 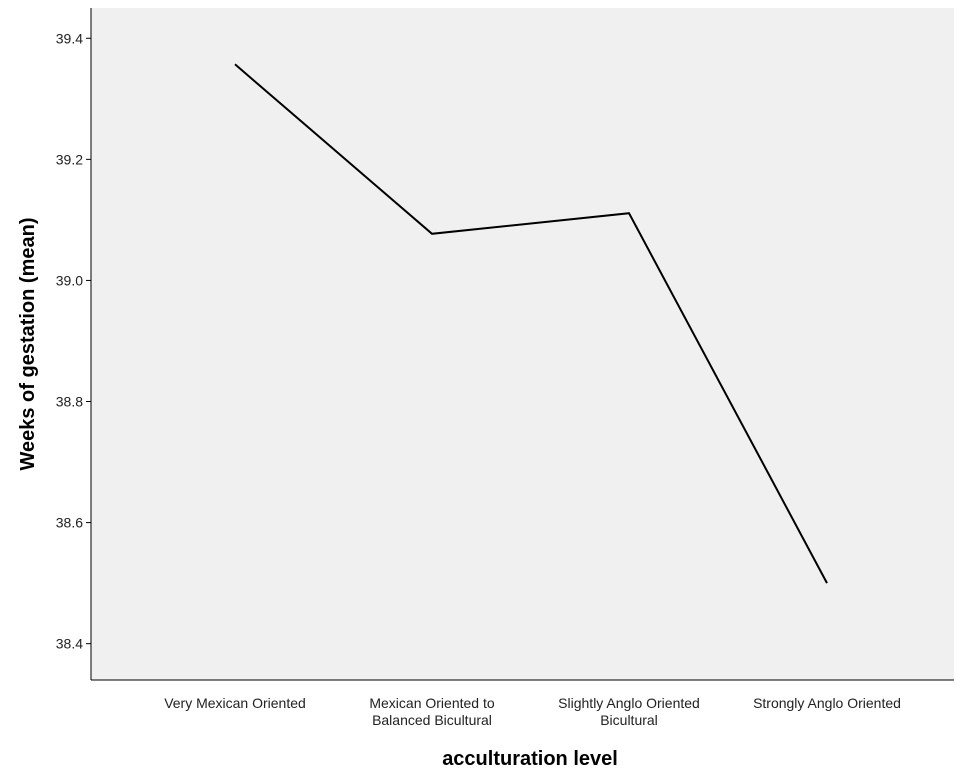 What do you see at coordinates (69, 159) in the screenshot?
I see `y-tick-label: 39.2` at bounding box center [69, 159].